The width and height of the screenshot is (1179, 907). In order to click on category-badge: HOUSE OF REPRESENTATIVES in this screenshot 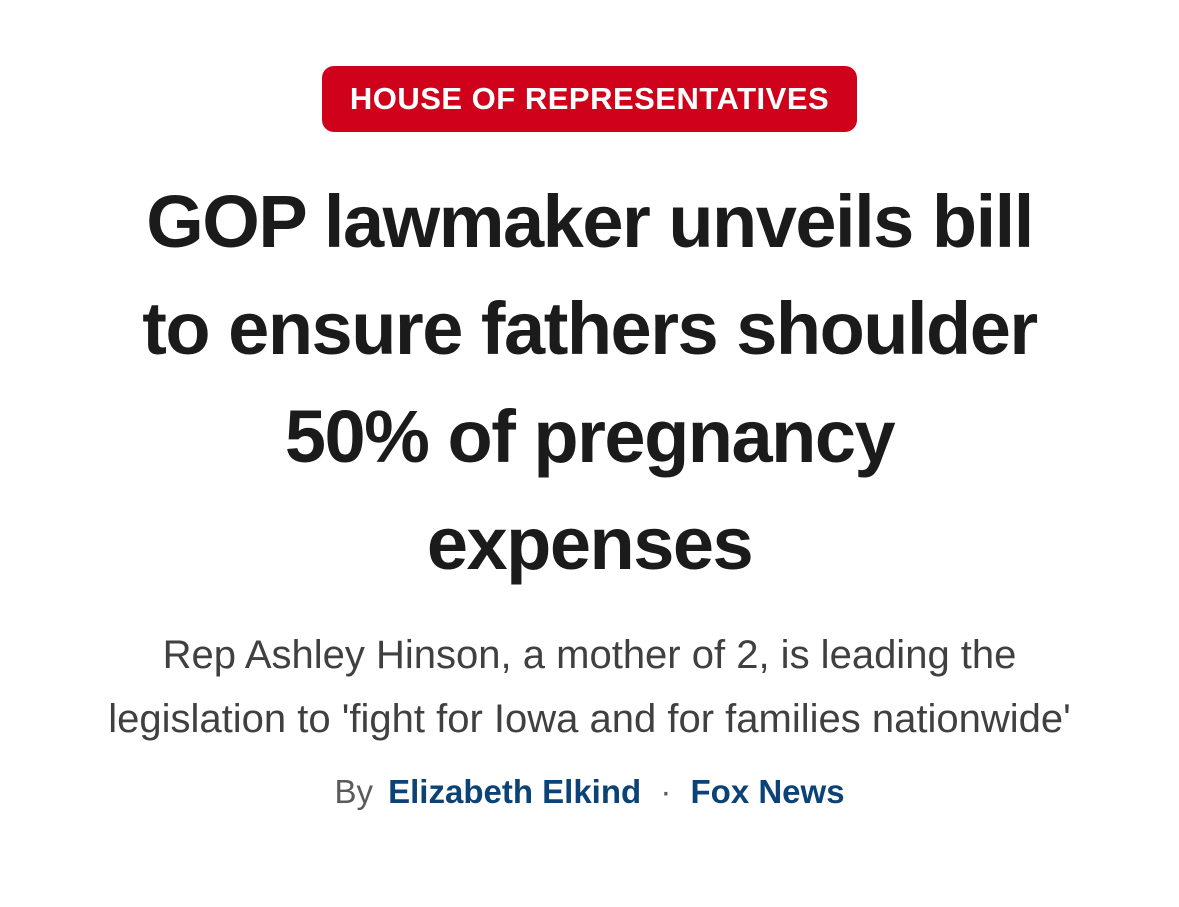, I will do `click(589, 99)`.